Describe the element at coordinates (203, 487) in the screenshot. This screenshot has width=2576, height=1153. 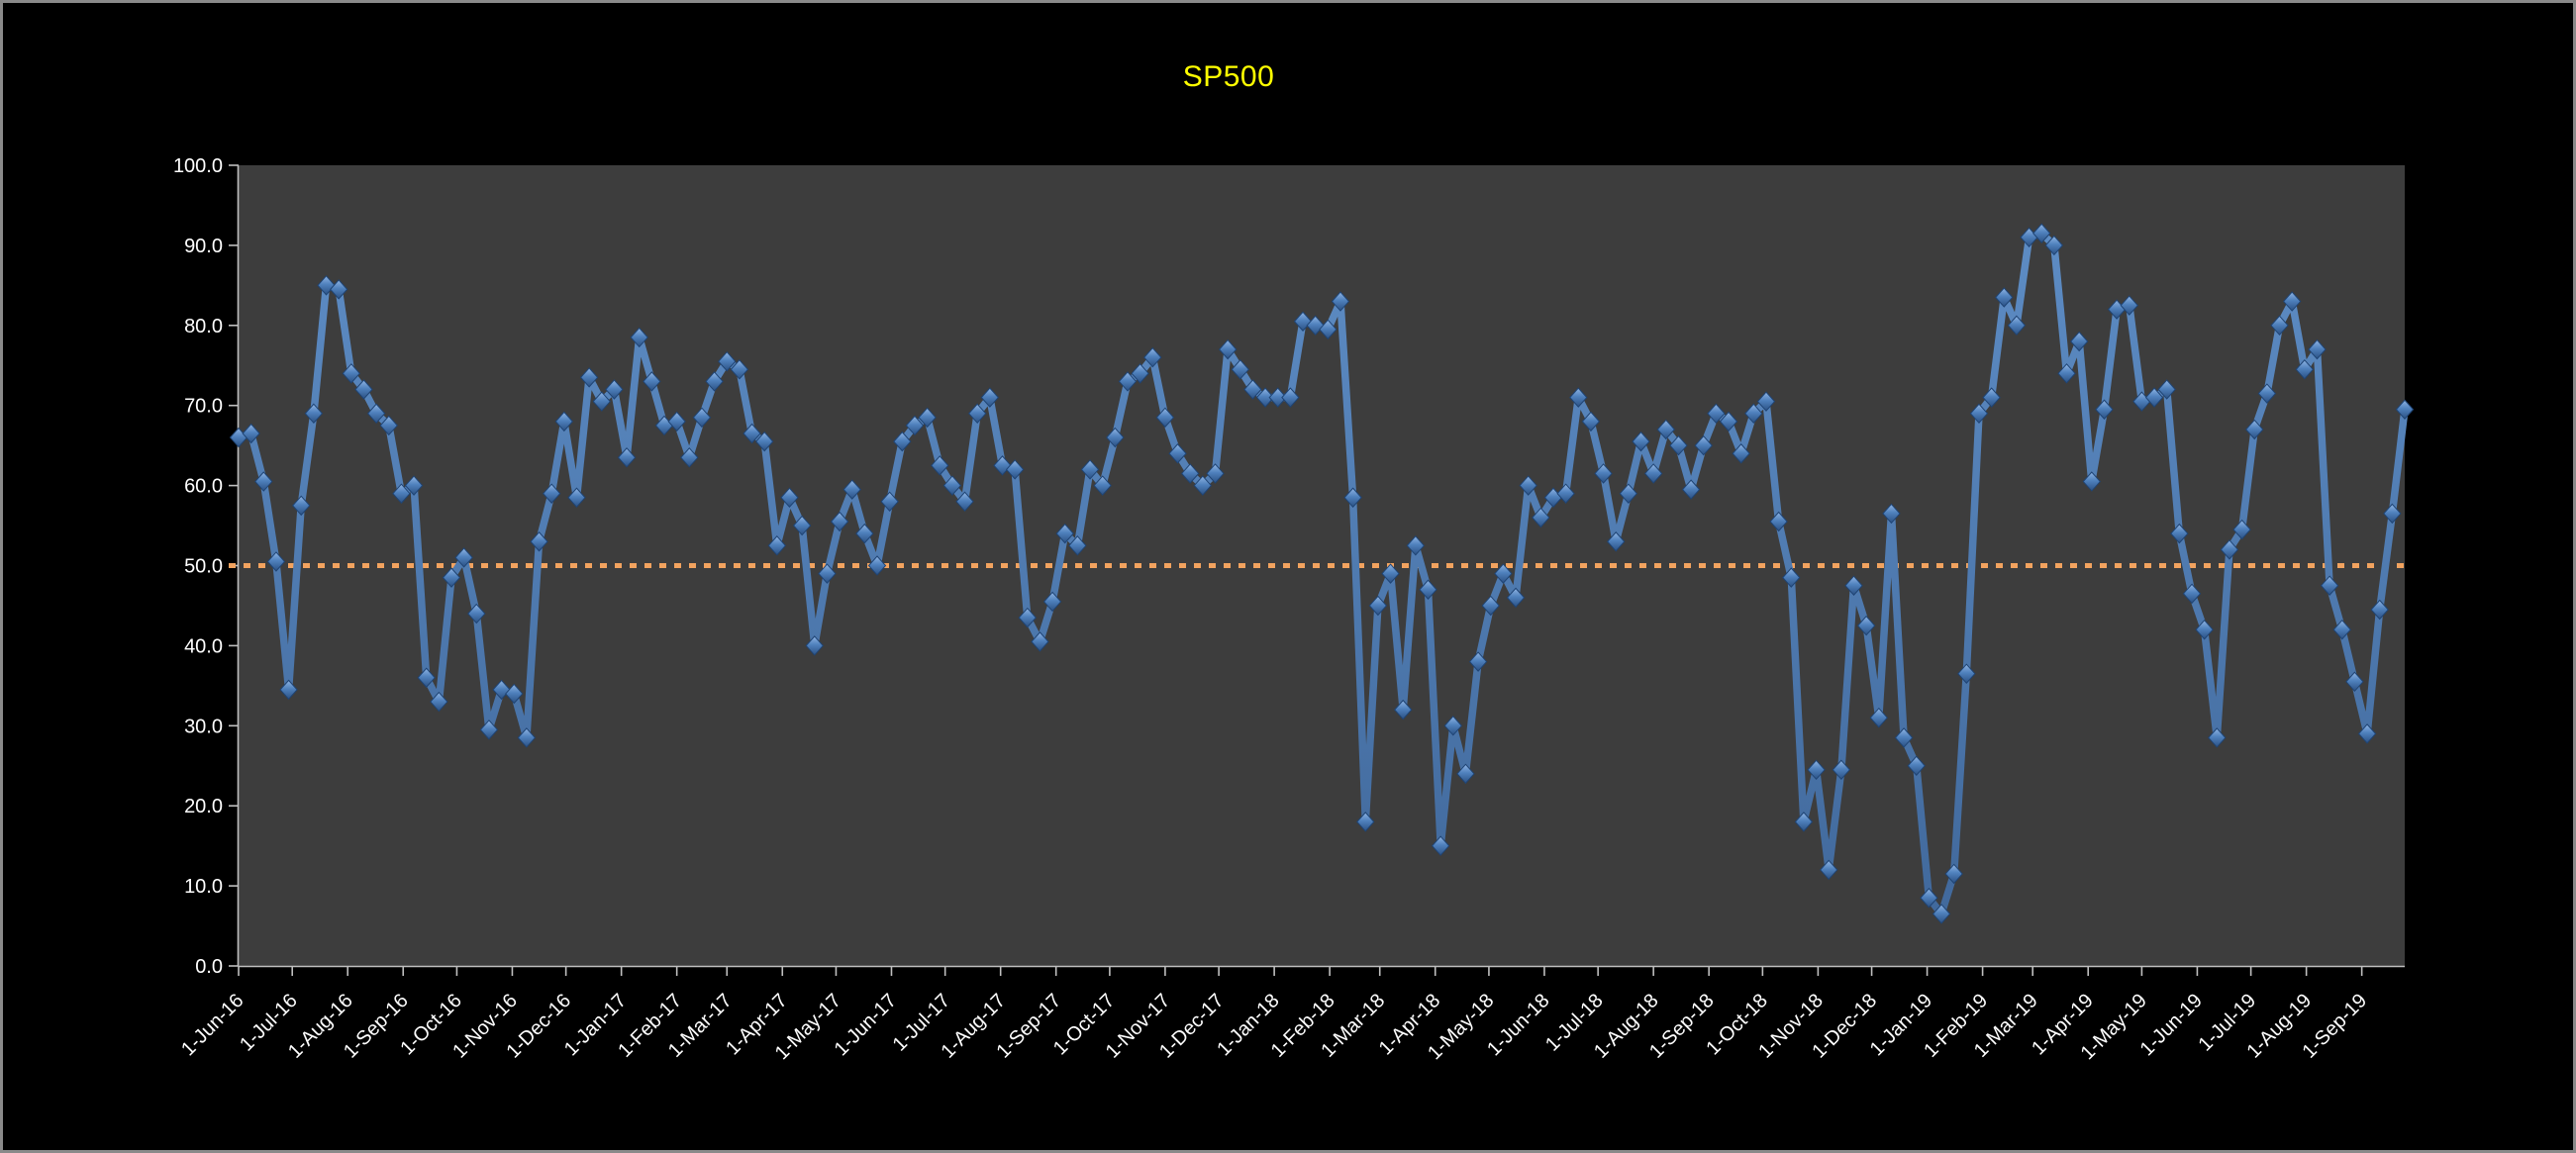
I see `svg-text: 60.0` at that location.